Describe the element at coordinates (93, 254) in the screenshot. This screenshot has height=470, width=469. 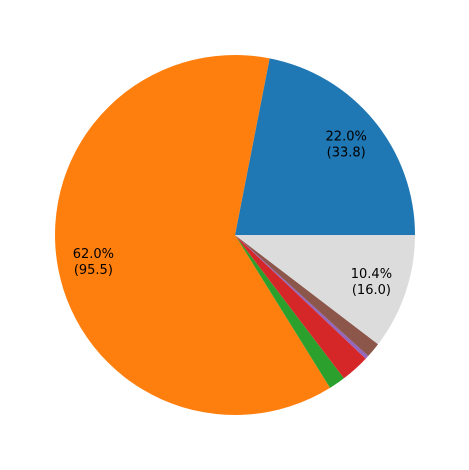
I see `slice-label-percent: 62.0%` at that location.